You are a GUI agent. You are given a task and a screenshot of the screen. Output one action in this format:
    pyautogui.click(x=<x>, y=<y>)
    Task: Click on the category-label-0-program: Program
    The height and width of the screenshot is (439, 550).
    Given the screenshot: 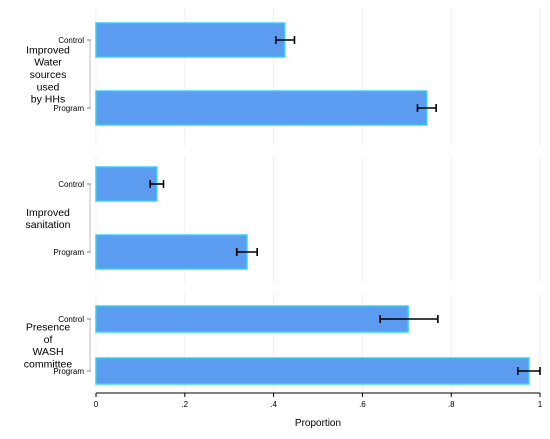 What is the action you would take?
    pyautogui.click(x=68, y=108)
    